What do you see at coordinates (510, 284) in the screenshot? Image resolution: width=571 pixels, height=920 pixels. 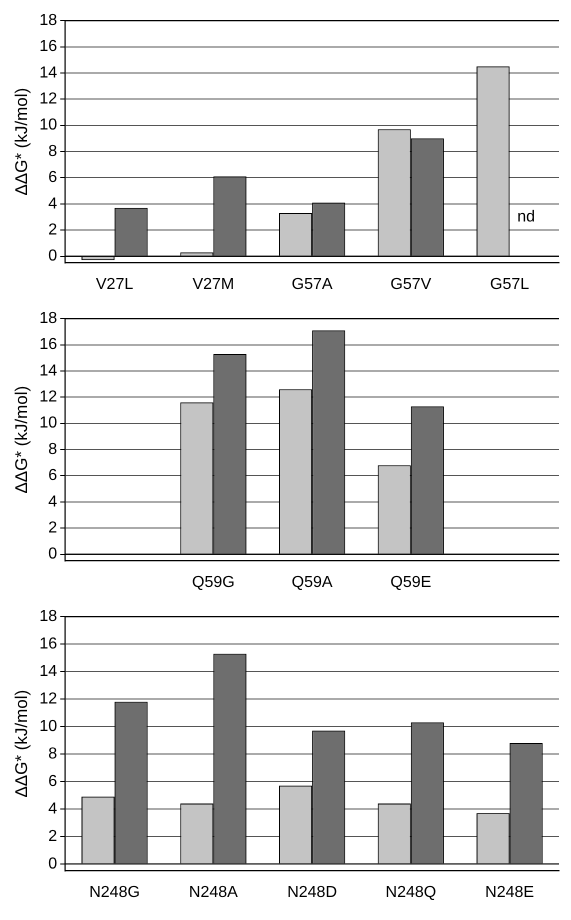 I see `x-tick-label: G57L` at bounding box center [510, 284].